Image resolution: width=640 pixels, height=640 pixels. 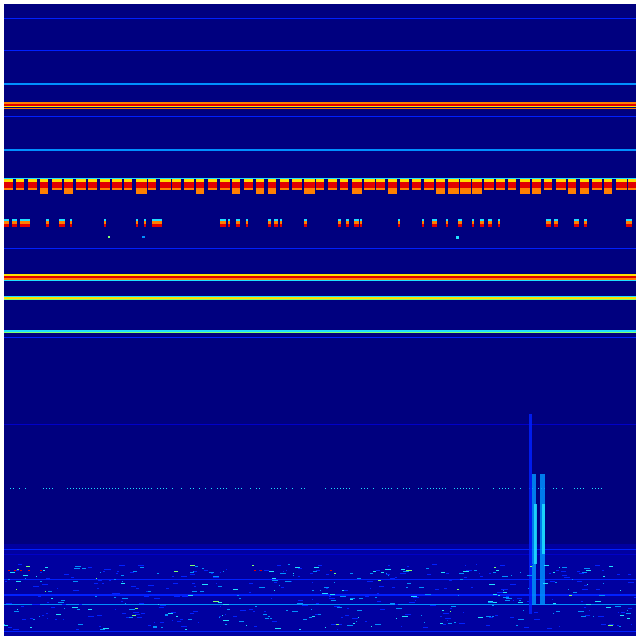 I want to click on transient-spike, so click(x=535, y=534).